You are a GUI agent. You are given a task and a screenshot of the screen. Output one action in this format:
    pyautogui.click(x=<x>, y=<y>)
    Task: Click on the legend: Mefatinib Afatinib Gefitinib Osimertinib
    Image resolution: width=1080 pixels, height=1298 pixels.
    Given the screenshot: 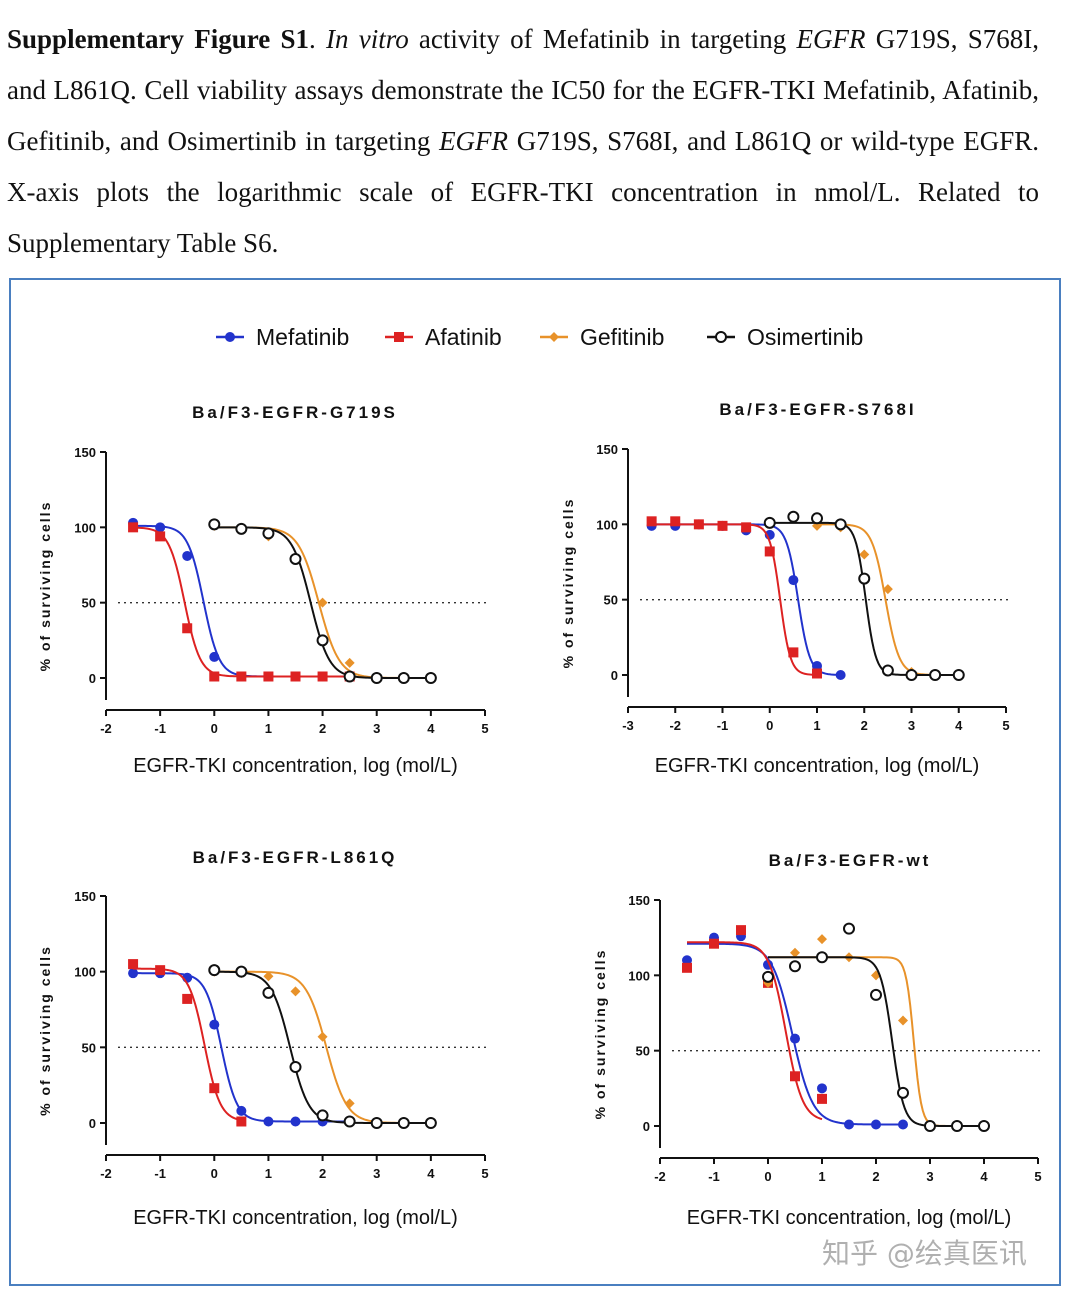 What is the action you would take?
    pyautogui.click(x=539, y=337)
    